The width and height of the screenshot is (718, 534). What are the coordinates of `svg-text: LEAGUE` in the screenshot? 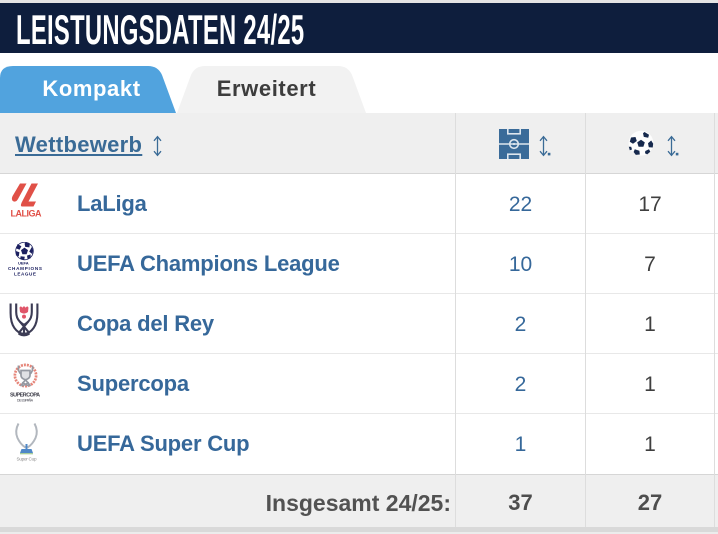 It's located at (25, 274).